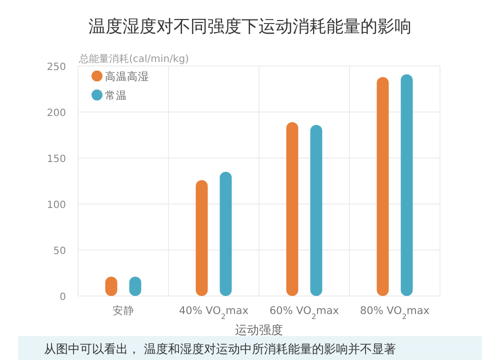  Describe the element at coordinates (134, 59) in the screenshot. I see `y-axis-title: 总能量消耗(cal/min/kg)` at that location.